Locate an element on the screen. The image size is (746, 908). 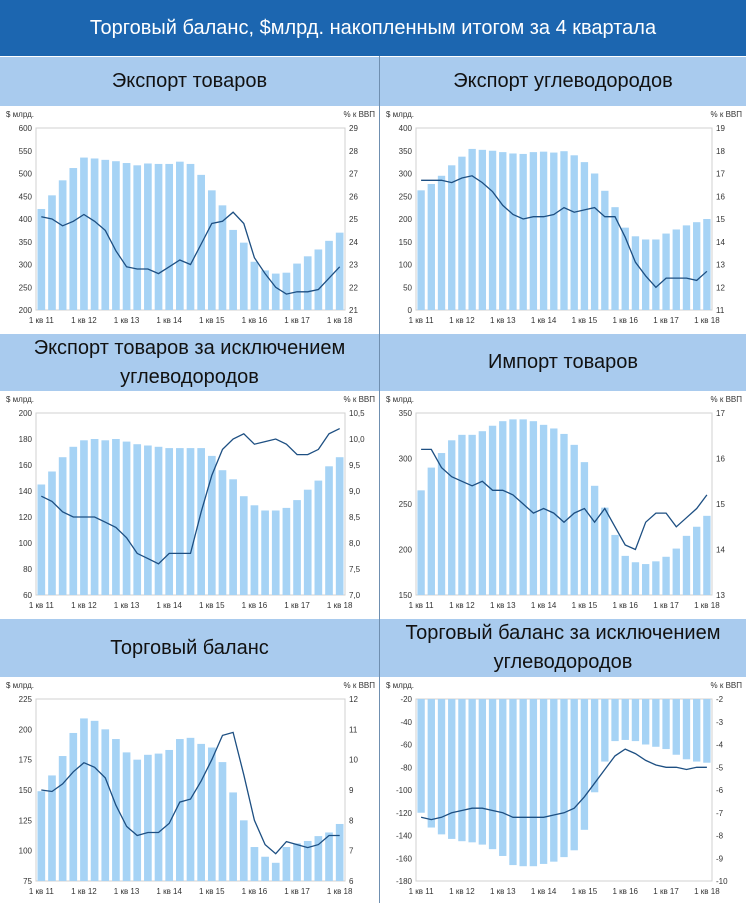
y-tick-label: 80 is located at coordinates (27, 569).